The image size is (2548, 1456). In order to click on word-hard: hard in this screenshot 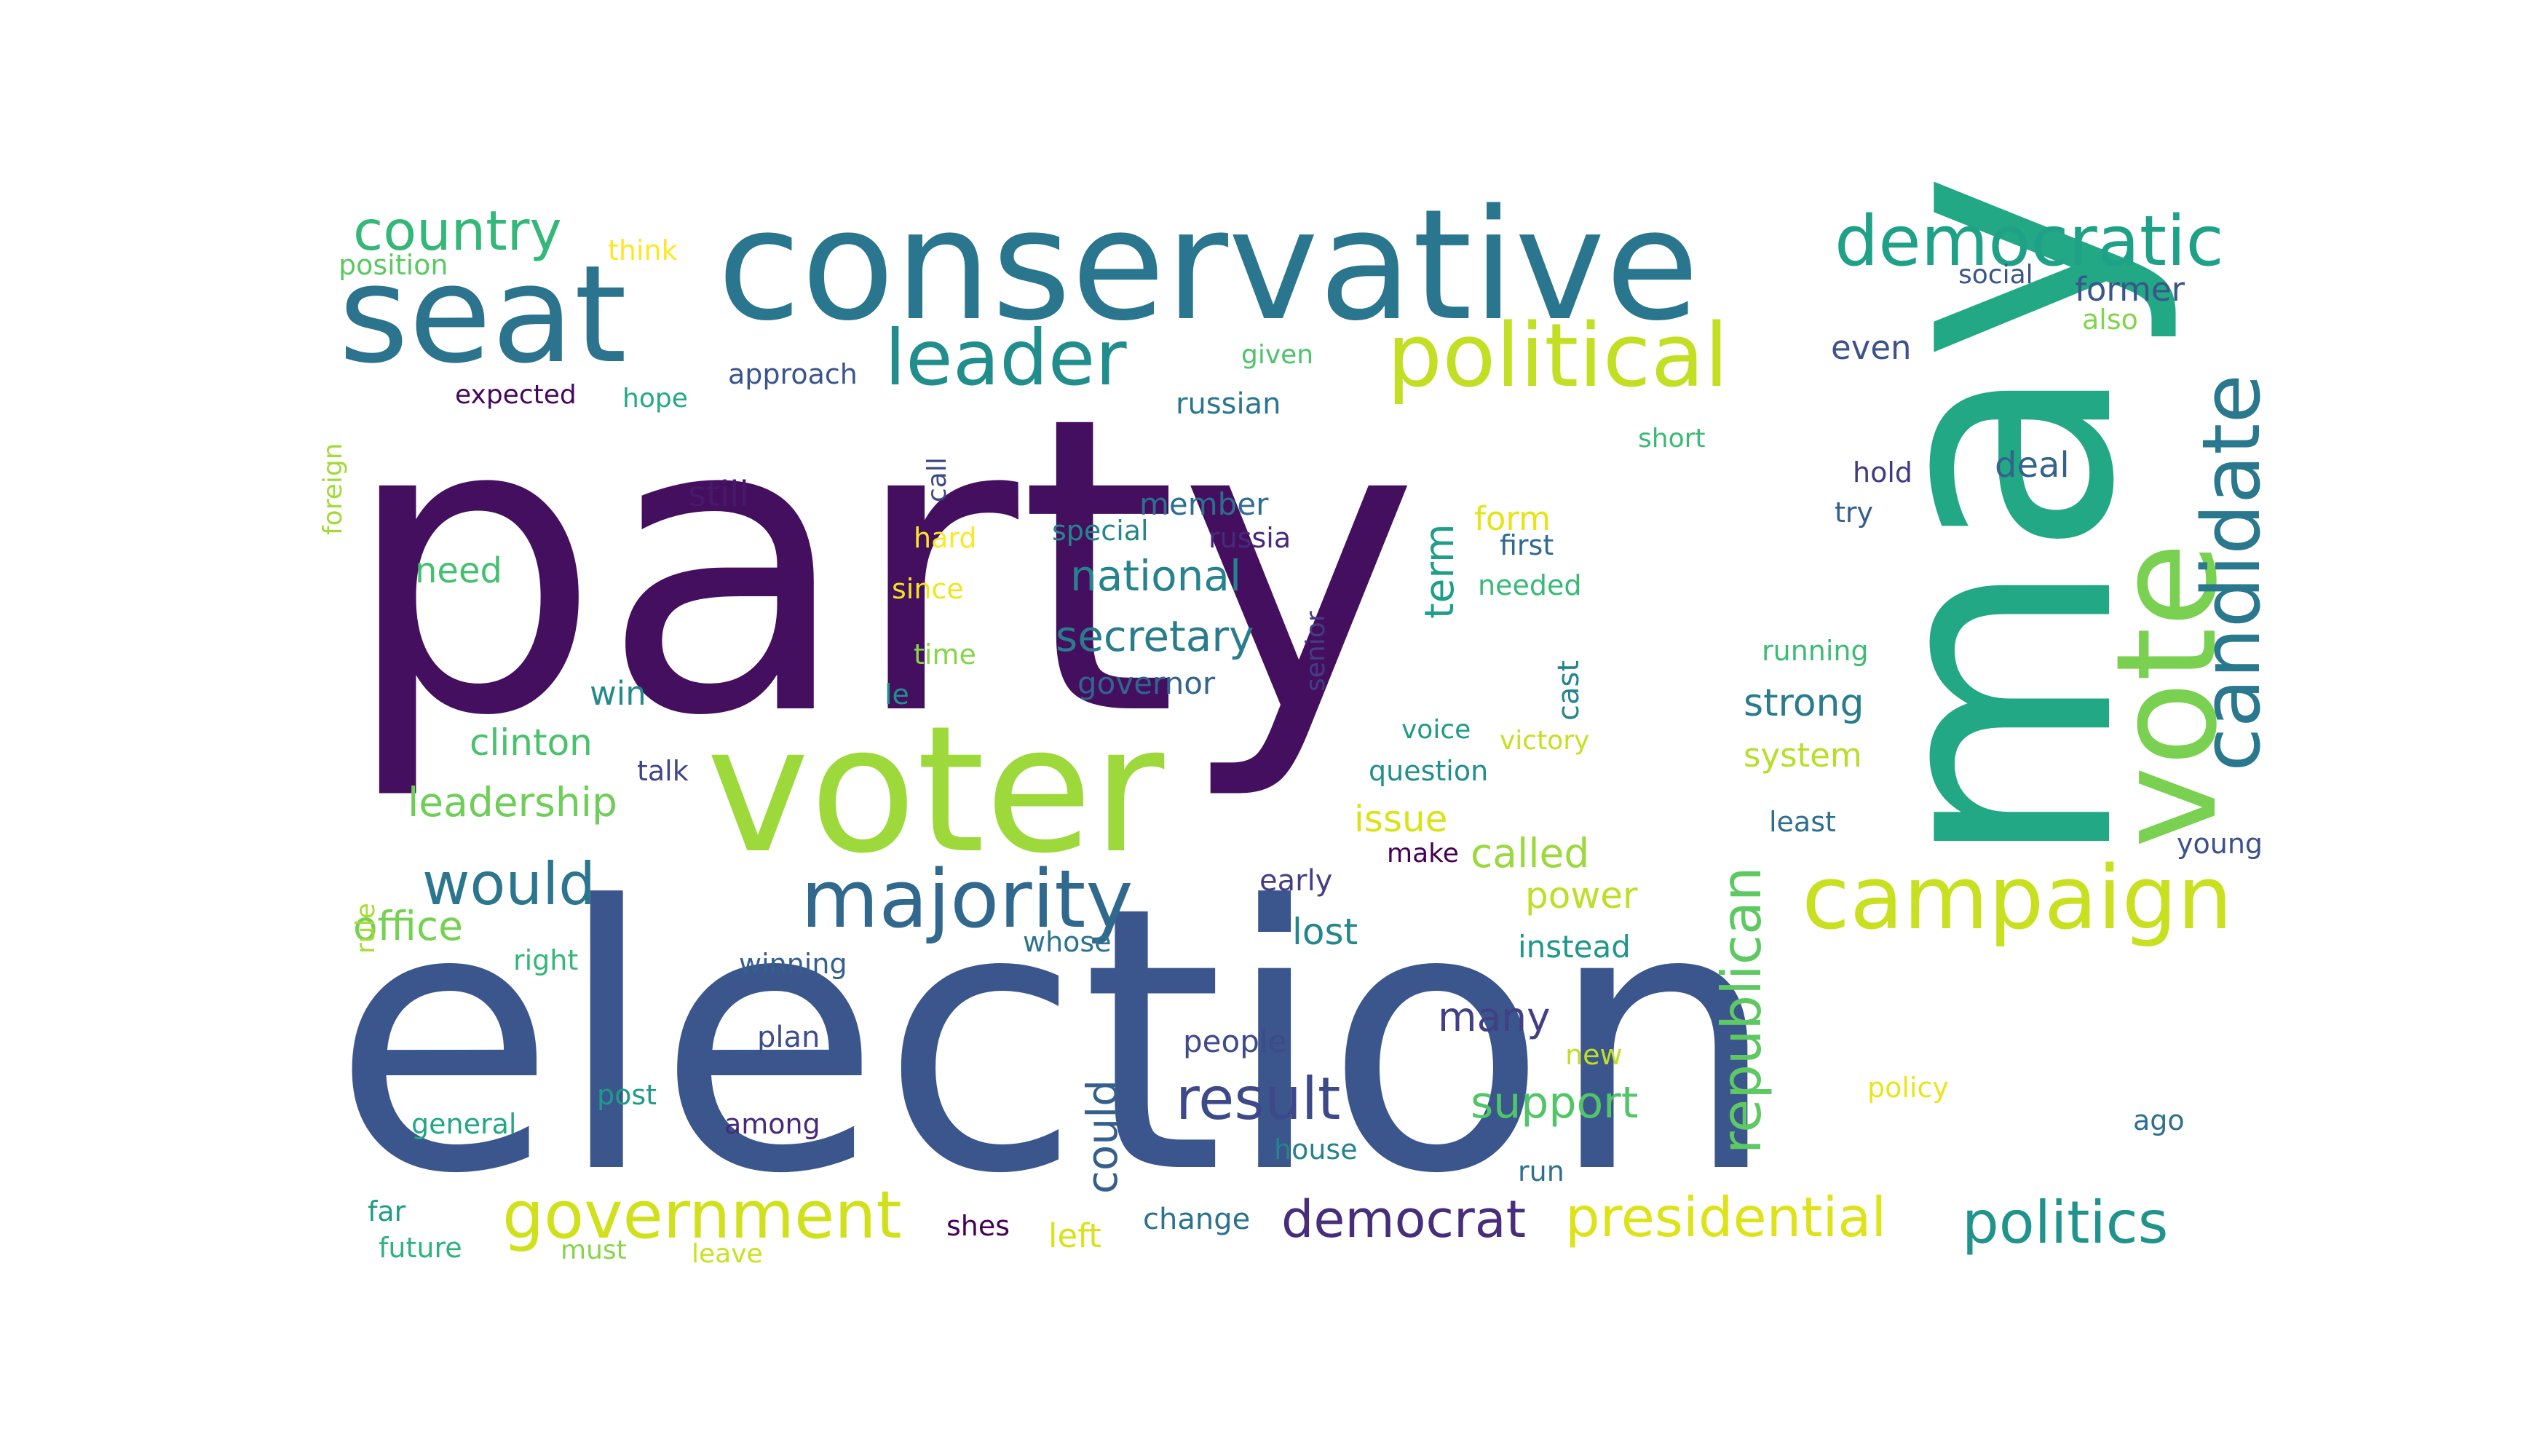, I will do `click(945, 538)`.